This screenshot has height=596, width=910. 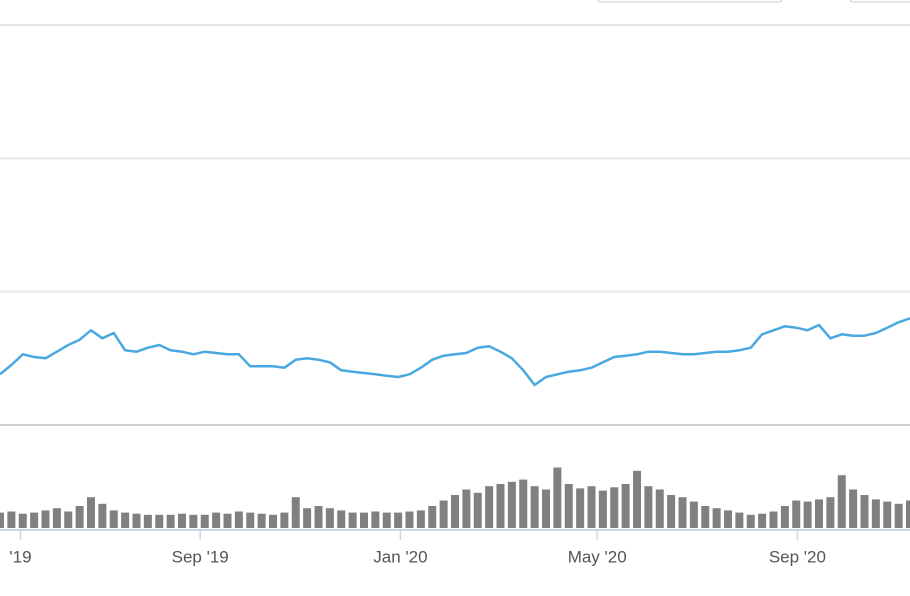 What do you see at coordinates (400, 556) in the screenshot?
I see `x-tick-label: Jan '20` at bounding box center [400, 556].